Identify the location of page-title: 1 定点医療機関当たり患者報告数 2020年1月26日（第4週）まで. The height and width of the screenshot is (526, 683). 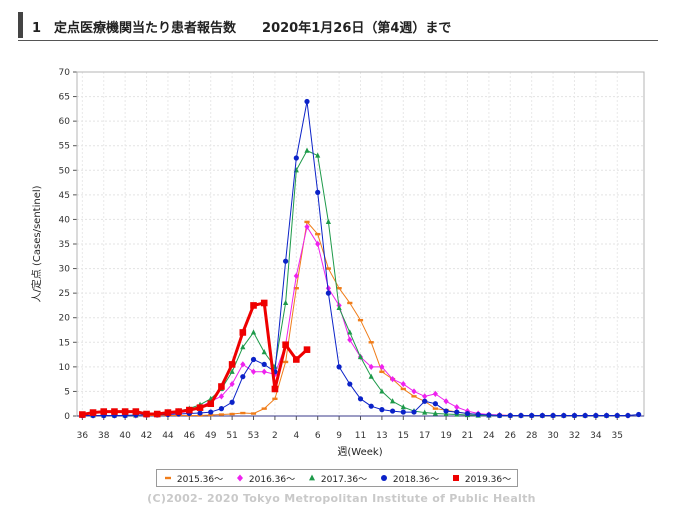
(242, 28).